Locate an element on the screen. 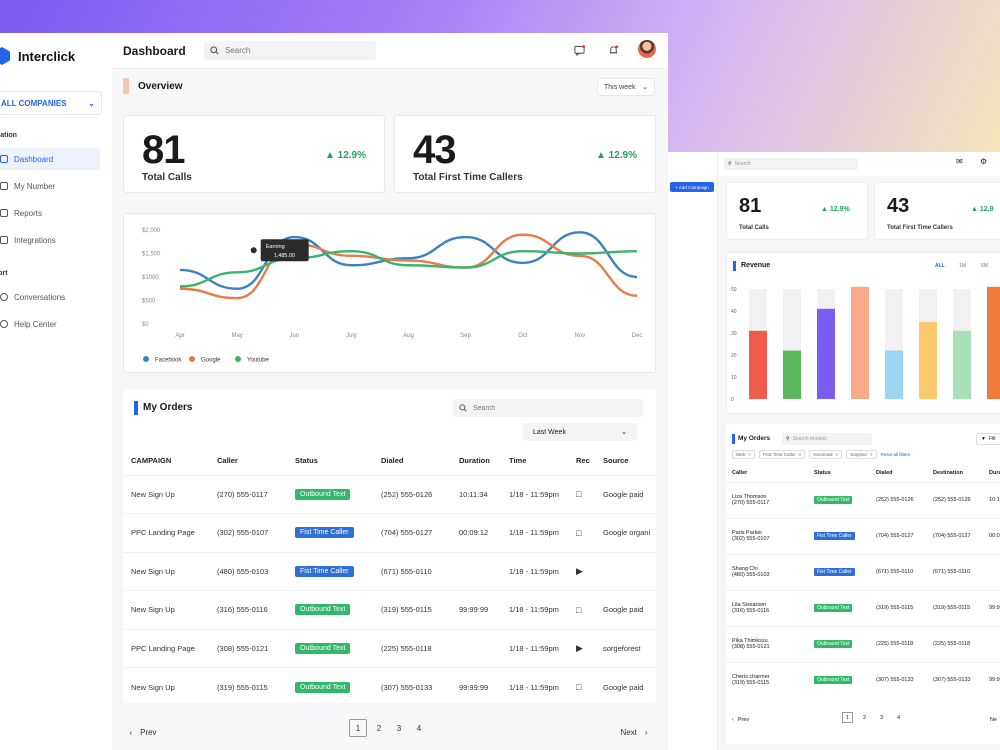 The height and width of the screenshot is (750, 1000). next-button: Next › is located at coordinates (634, 732).